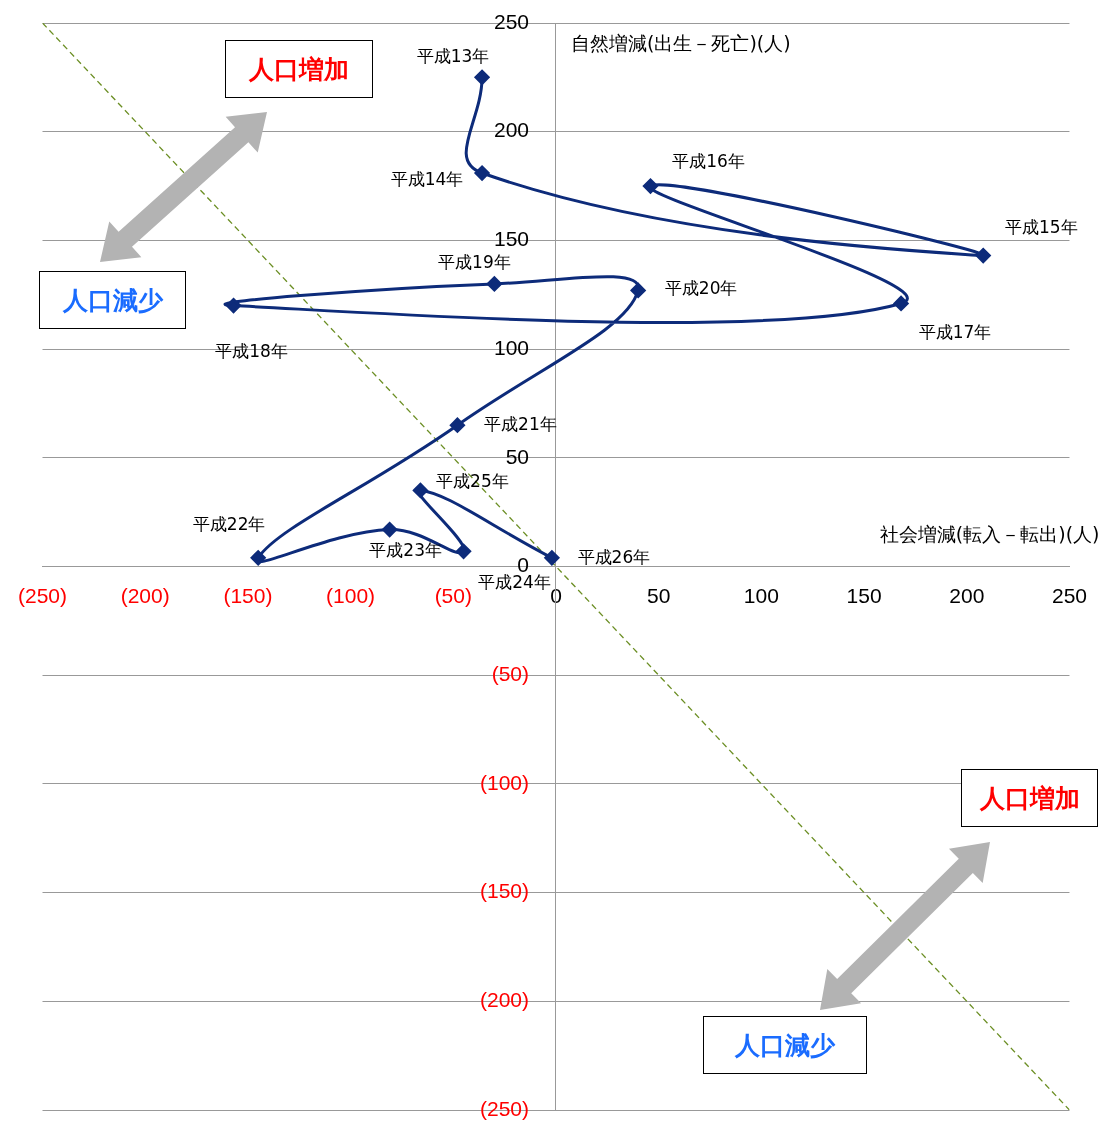  I want to click on y-tick-label: 200, so click(511, 130).